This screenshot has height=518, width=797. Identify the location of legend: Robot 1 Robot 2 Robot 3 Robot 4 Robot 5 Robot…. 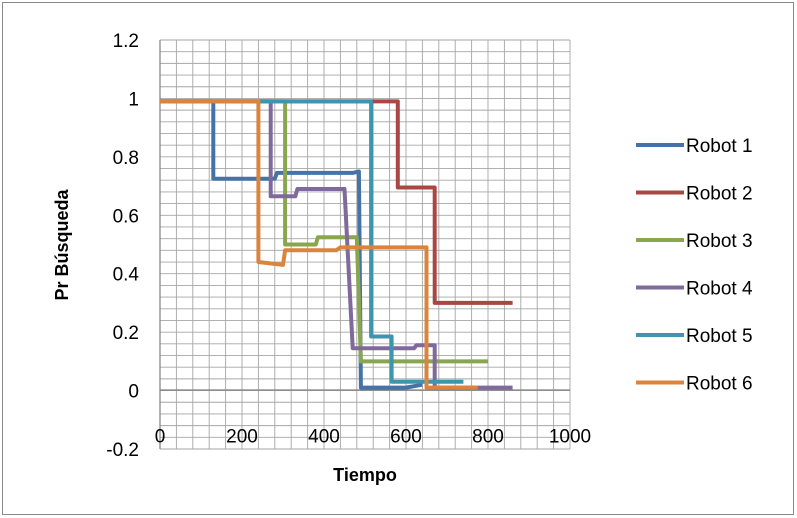
(694, 265).